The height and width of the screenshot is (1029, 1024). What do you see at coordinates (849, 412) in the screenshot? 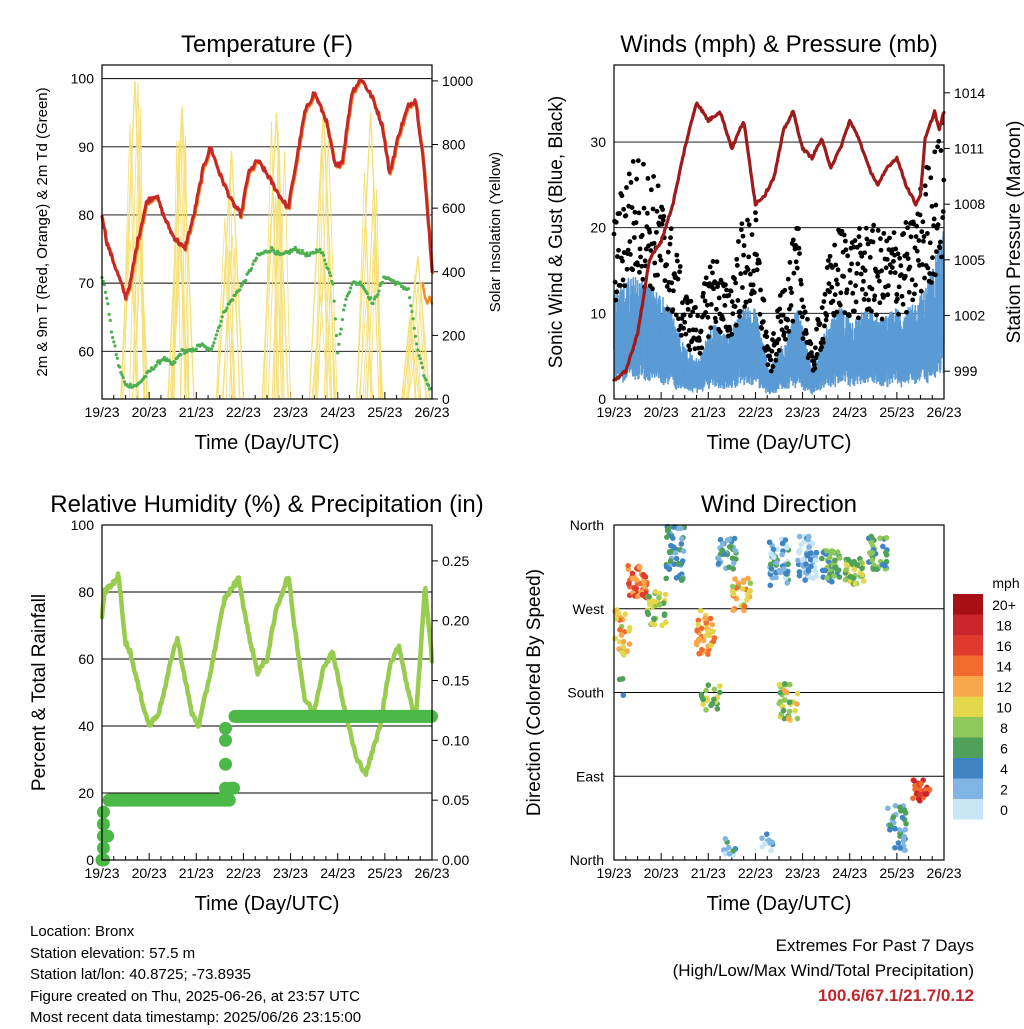
I see `x-tick-label: 24/23` at bounding box center [849, 412].